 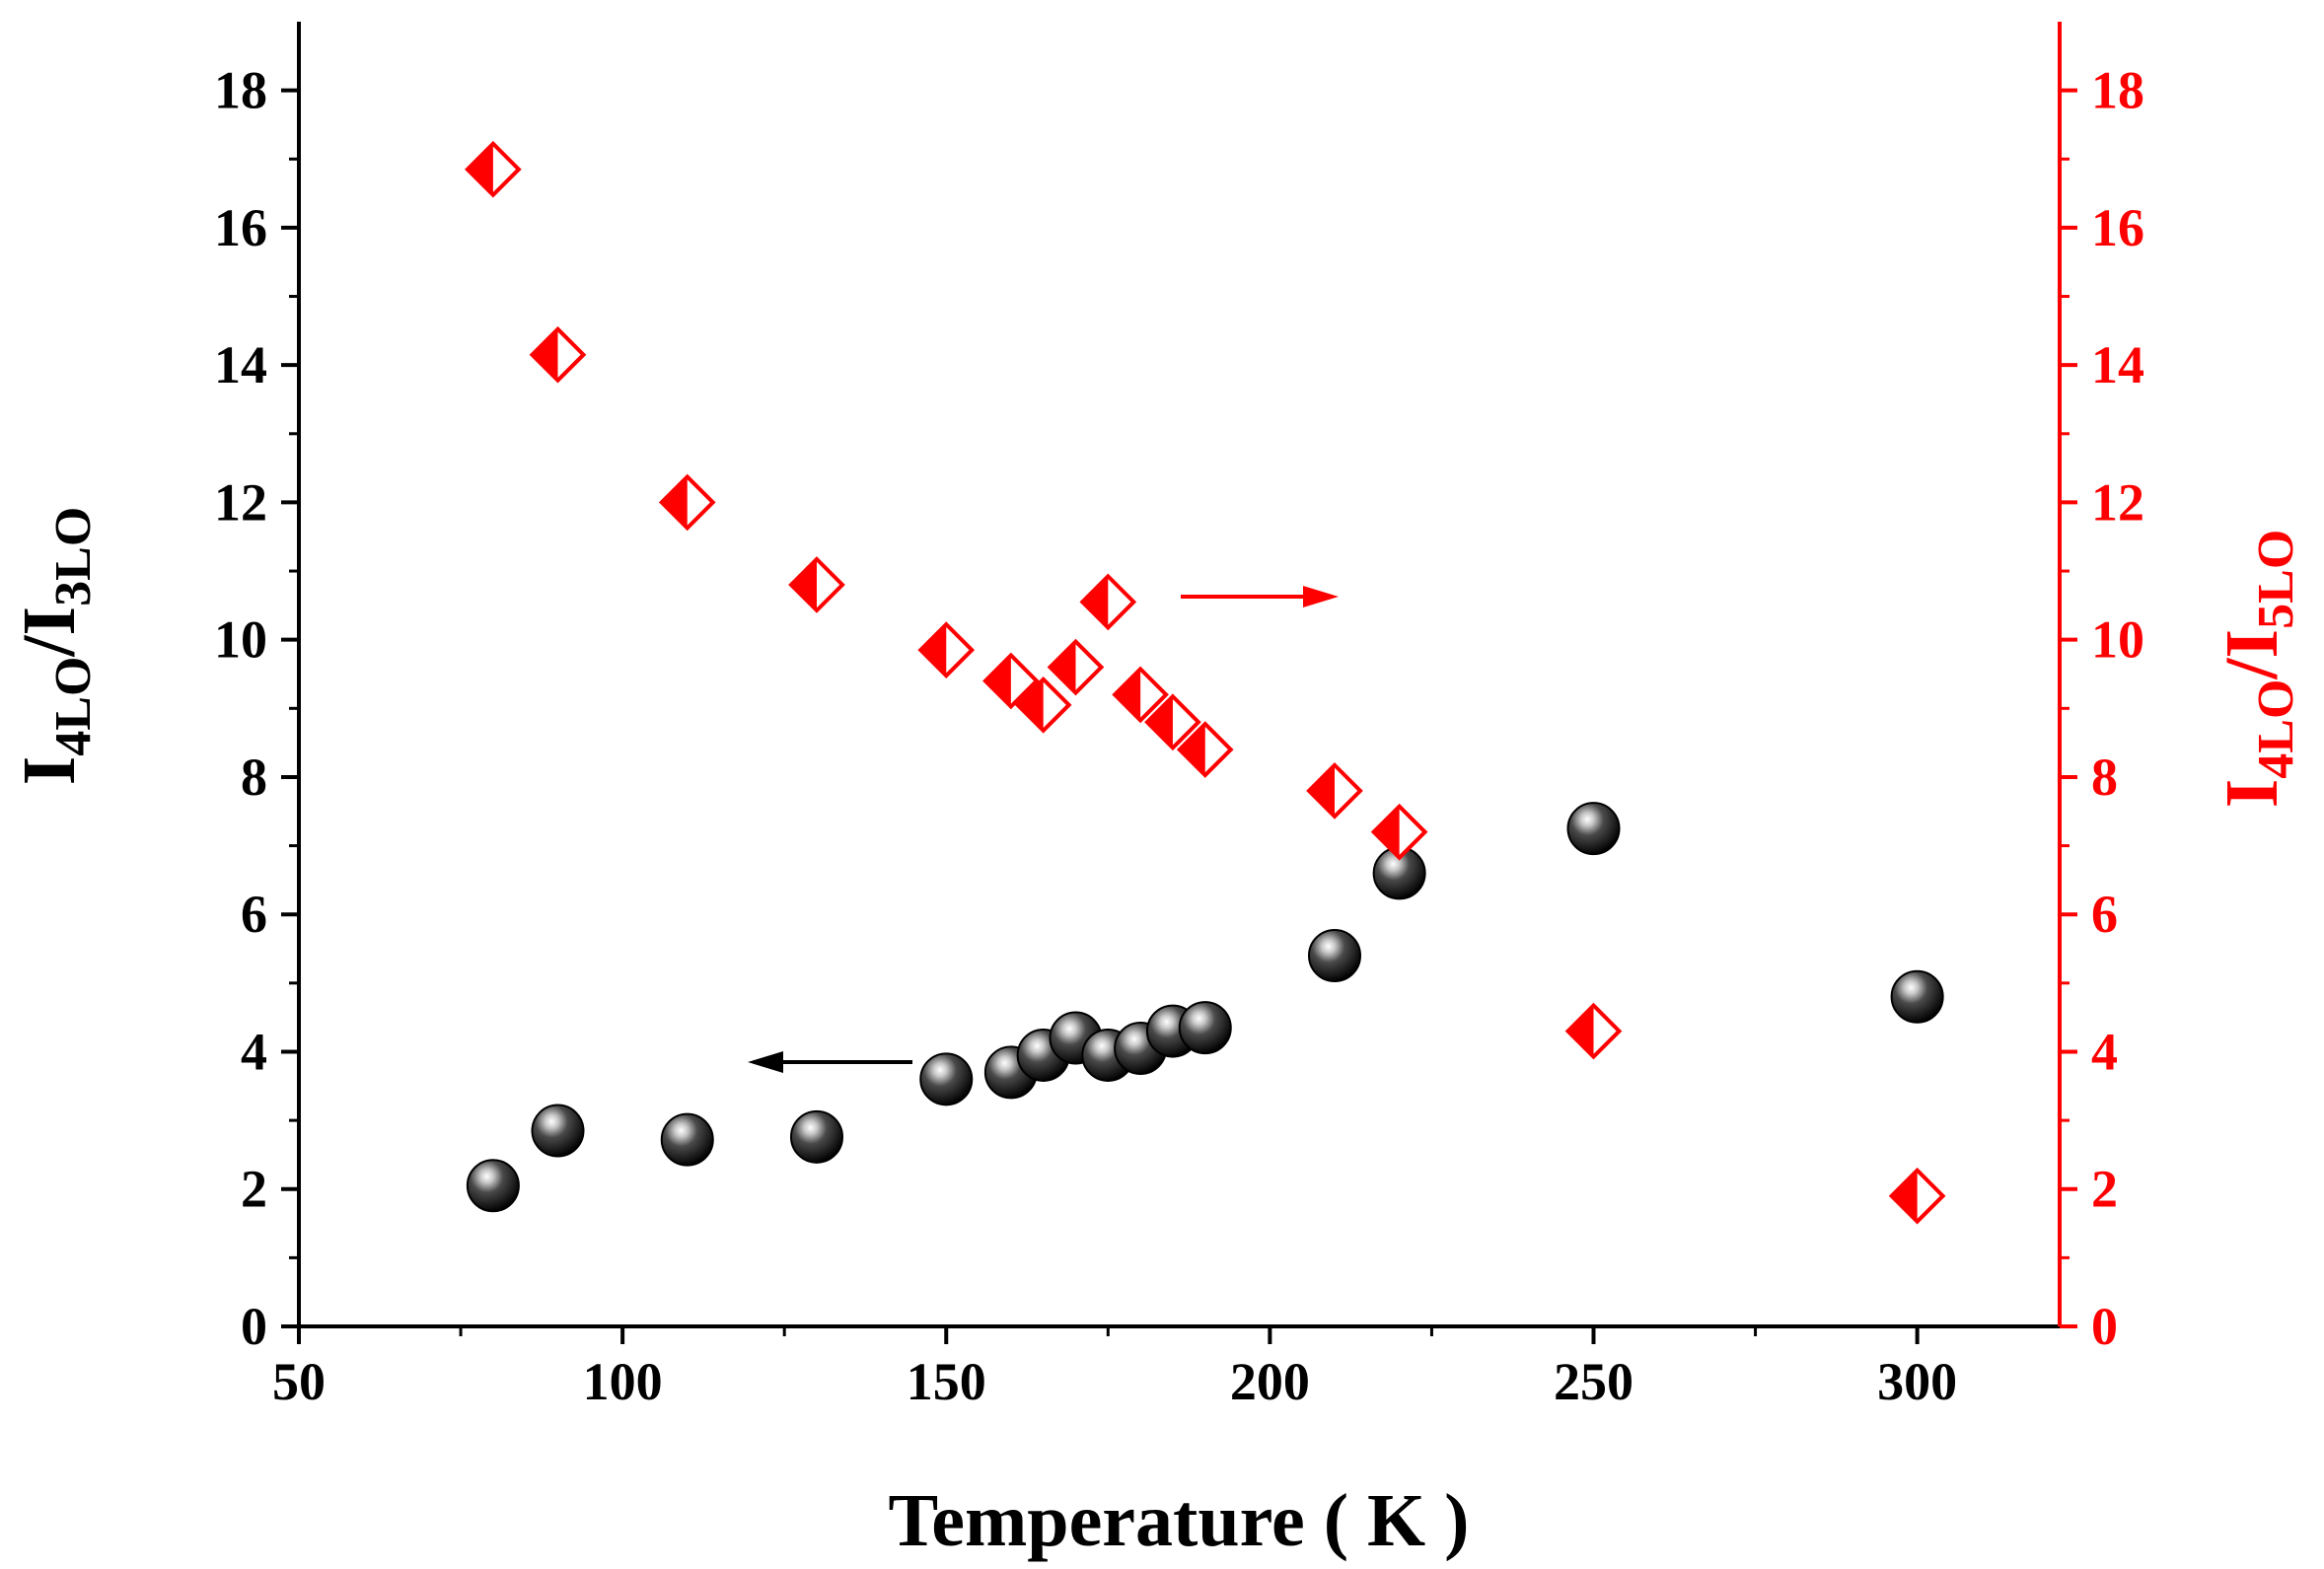 I want to click on x-tick-label: 300, so click(x=1917, y=1382).